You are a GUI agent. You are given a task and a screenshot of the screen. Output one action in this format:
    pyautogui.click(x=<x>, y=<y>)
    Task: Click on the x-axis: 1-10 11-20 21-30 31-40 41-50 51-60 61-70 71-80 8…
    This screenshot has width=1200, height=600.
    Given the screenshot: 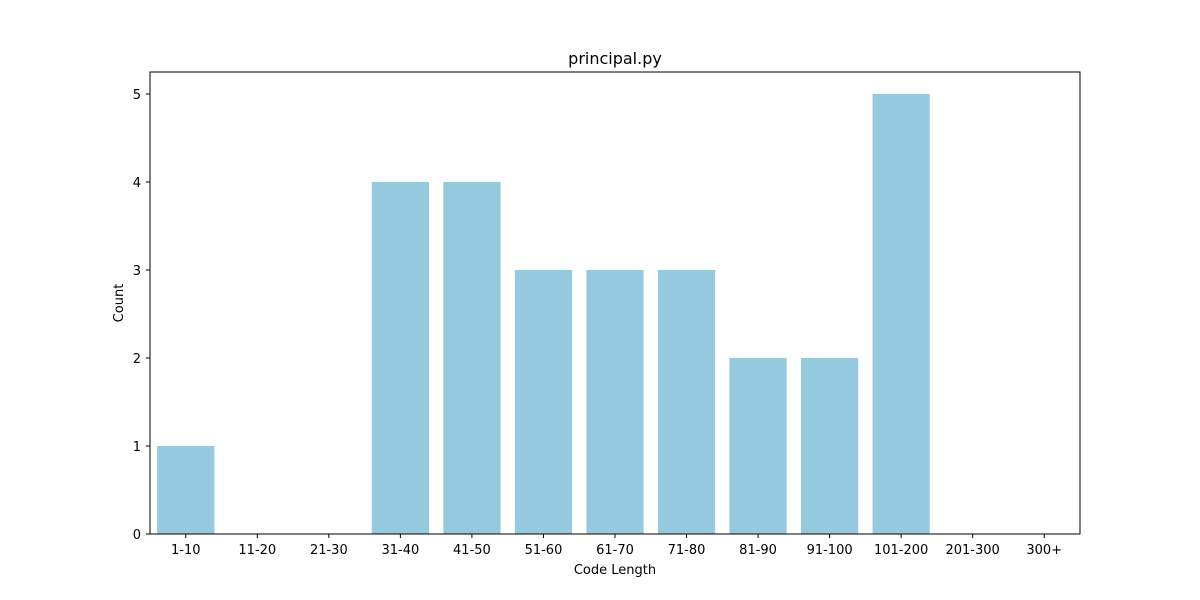 What is the action you would take?
    pyautogui.click(x=616, y=546)
    